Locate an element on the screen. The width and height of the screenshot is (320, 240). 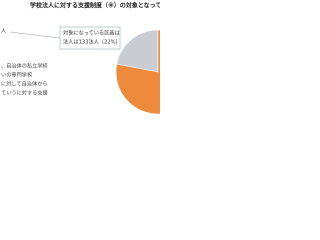
chart-title: 学校法人に対する支援制度（※）の対象となっているか。 is located at coordinates (95, 6).